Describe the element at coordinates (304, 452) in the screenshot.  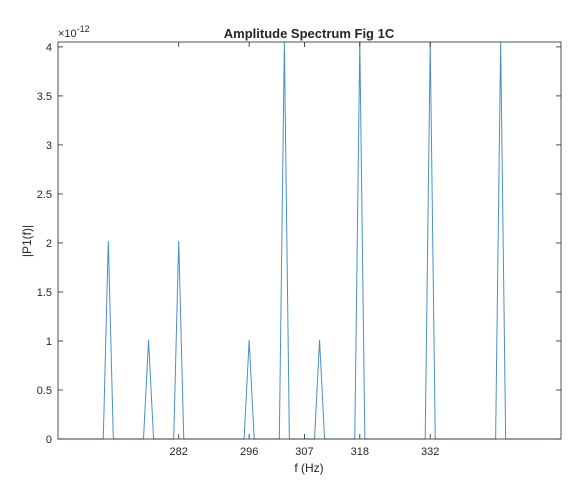
I see `x-tick-label-307: 307` at that location.